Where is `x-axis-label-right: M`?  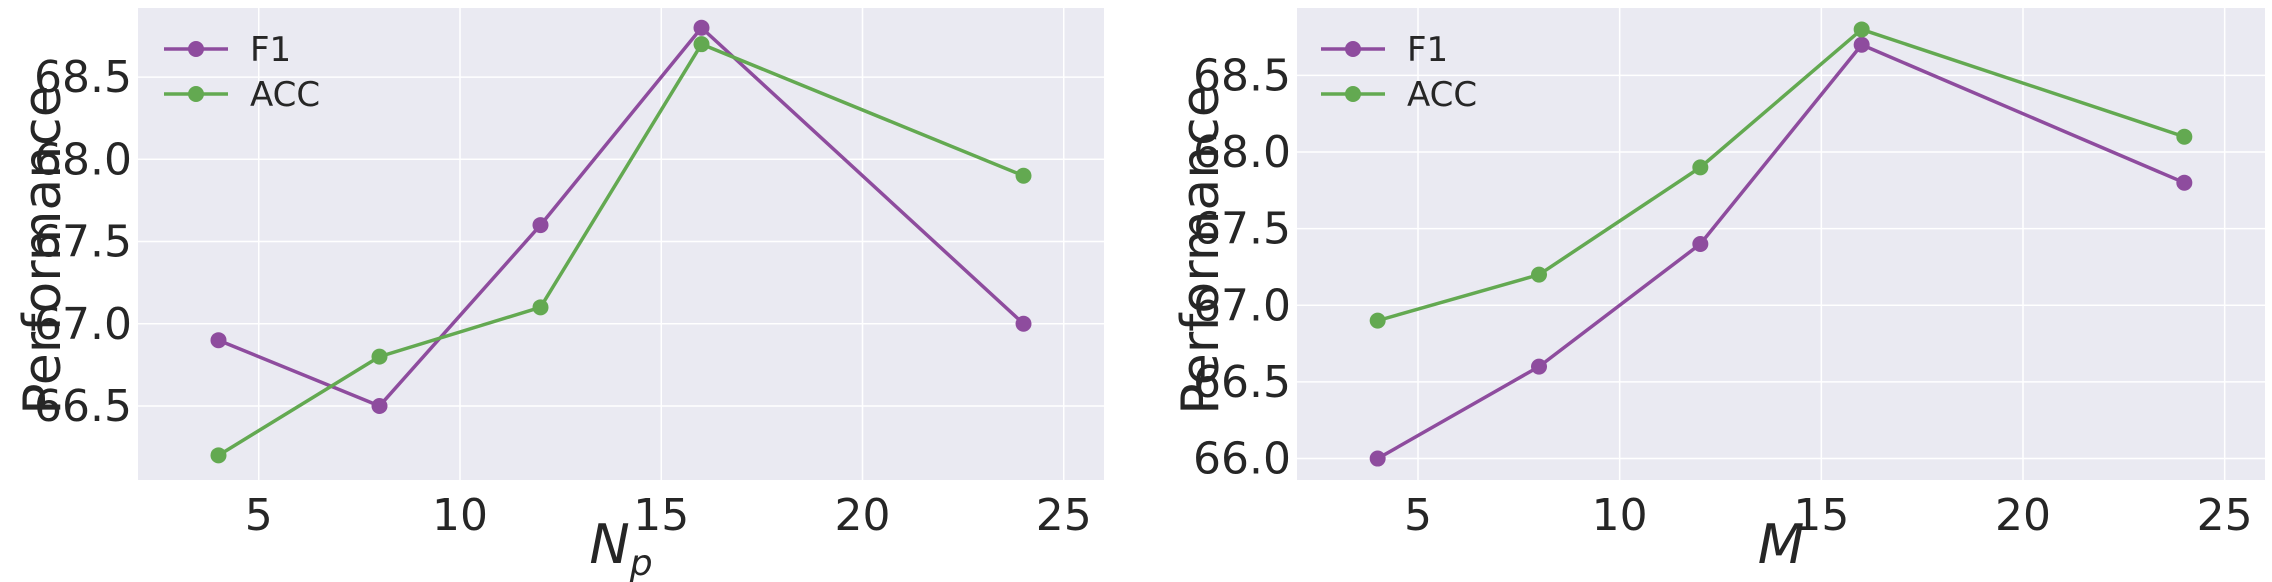
x-axis-label-right: M is located at coordinates (1781, 544).